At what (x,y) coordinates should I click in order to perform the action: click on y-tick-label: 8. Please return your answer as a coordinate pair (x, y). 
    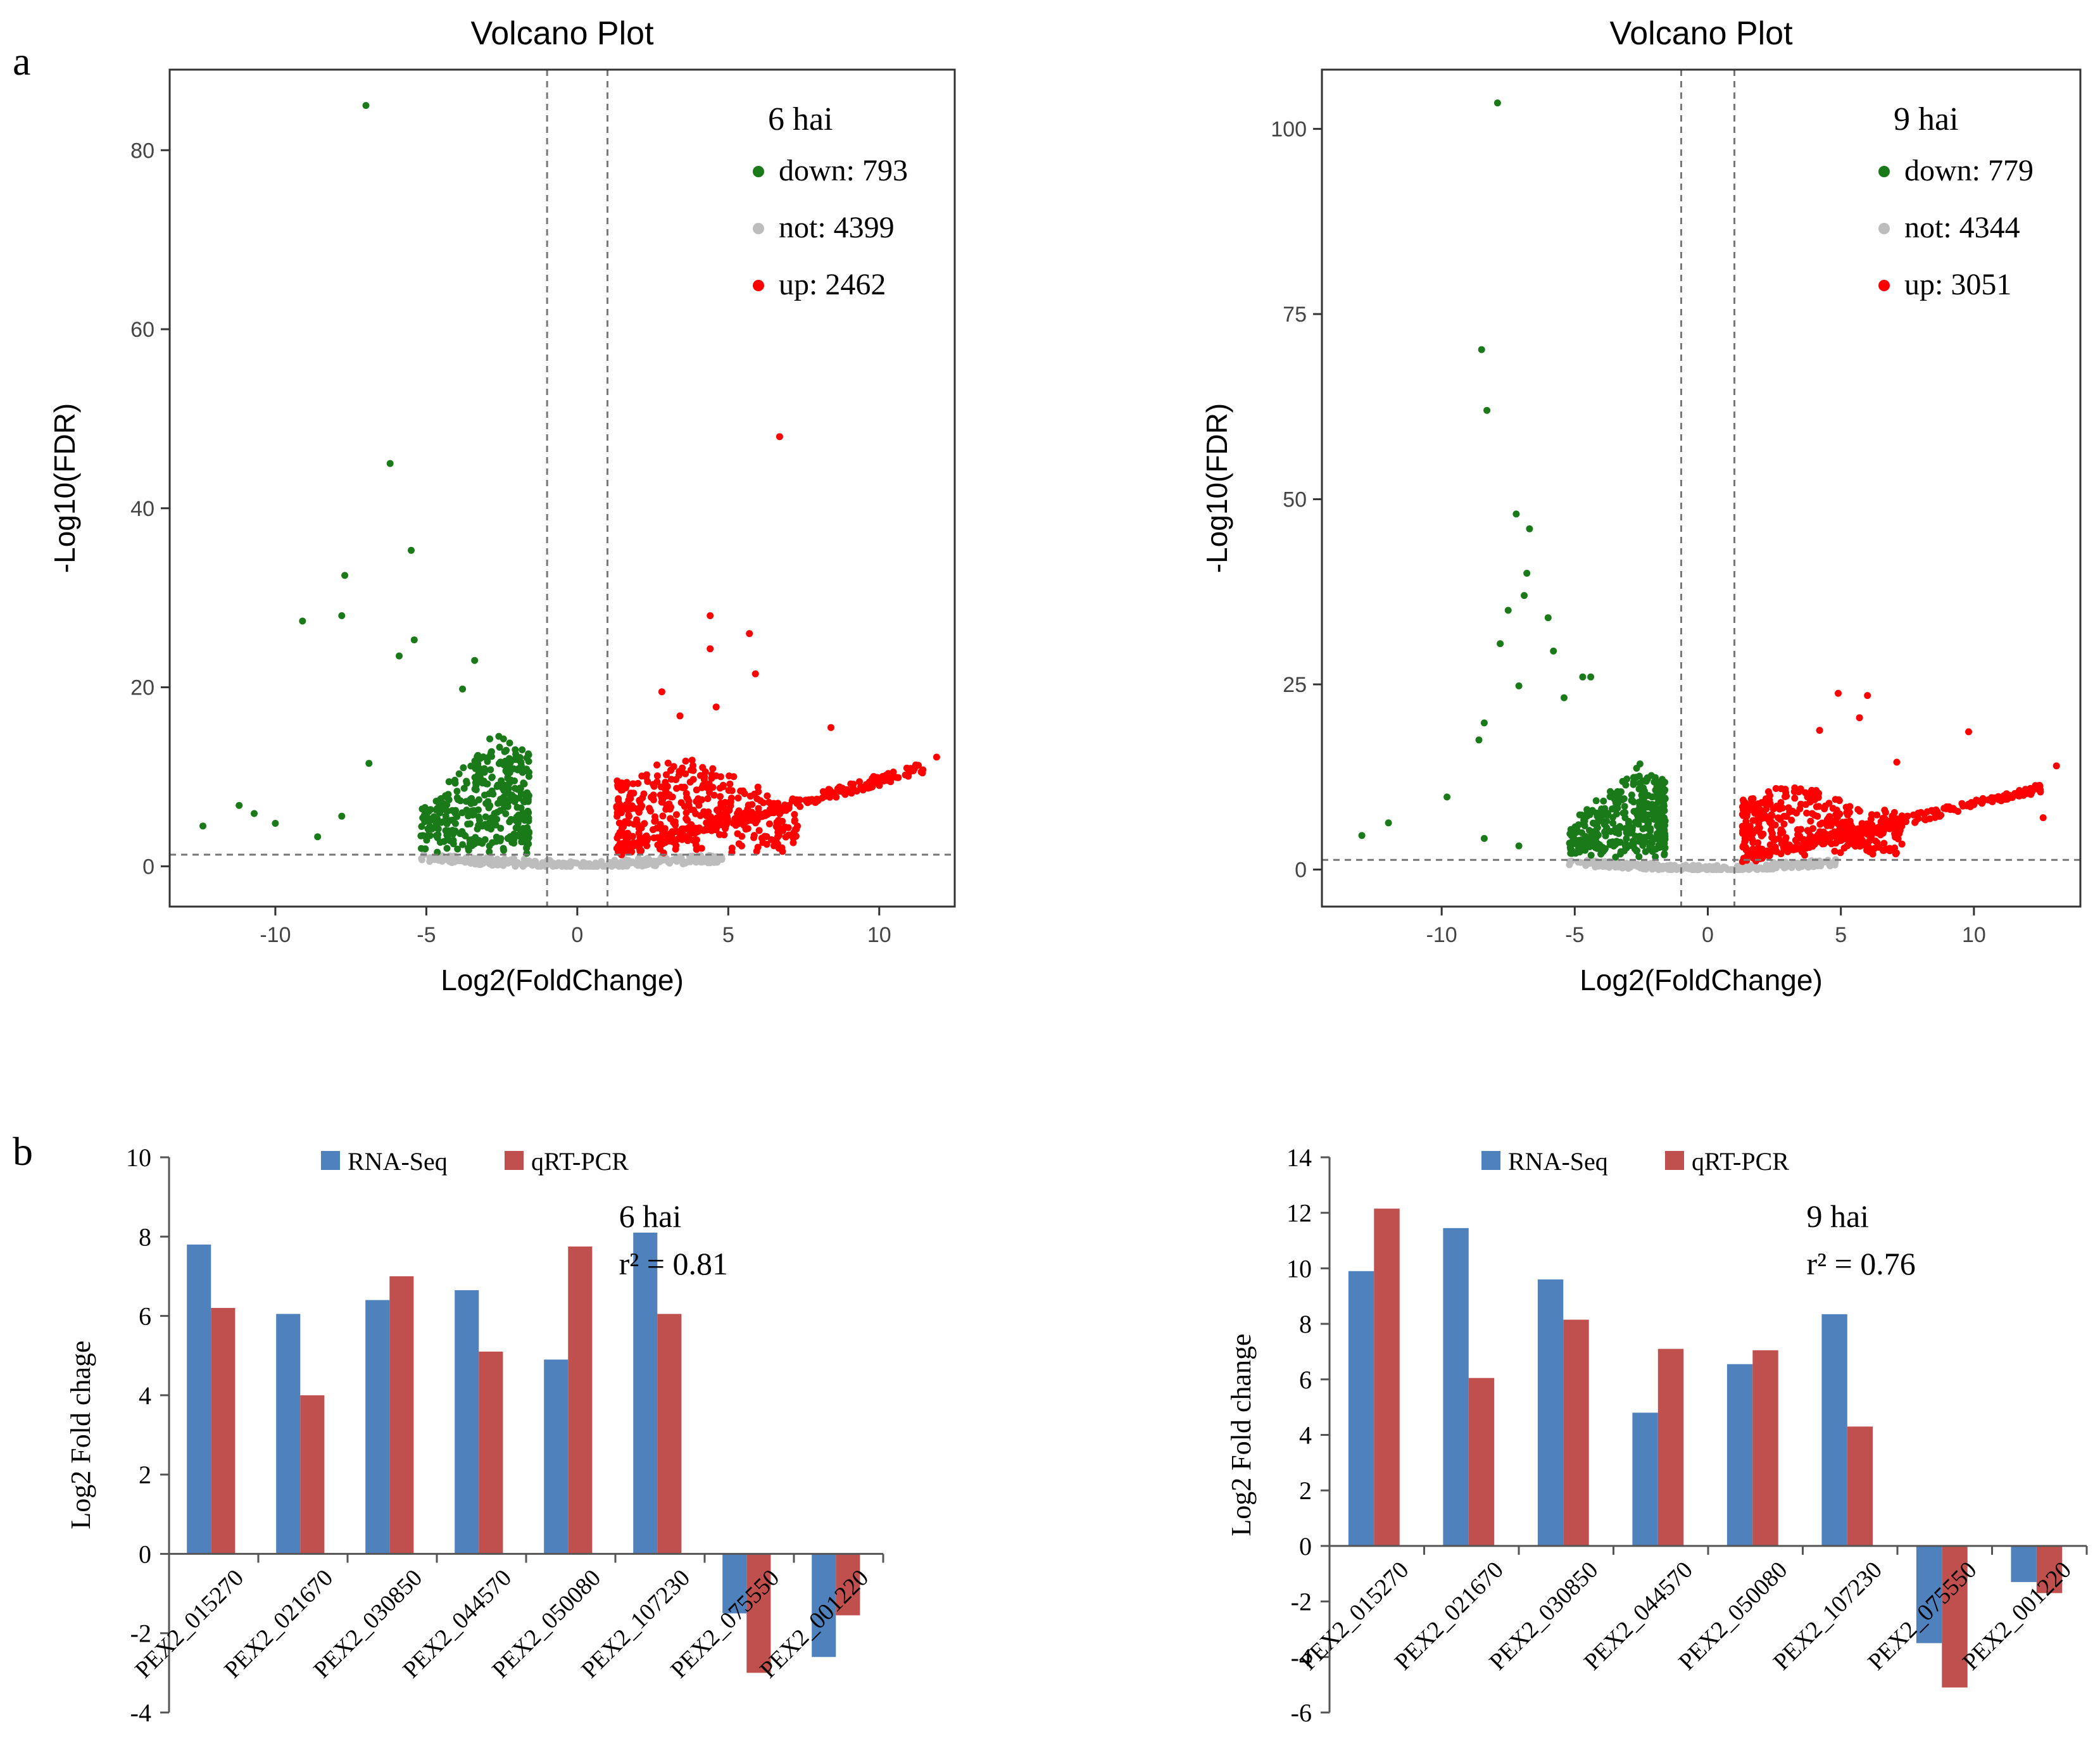
    Looking at the image, I should click on (1305, 1324).